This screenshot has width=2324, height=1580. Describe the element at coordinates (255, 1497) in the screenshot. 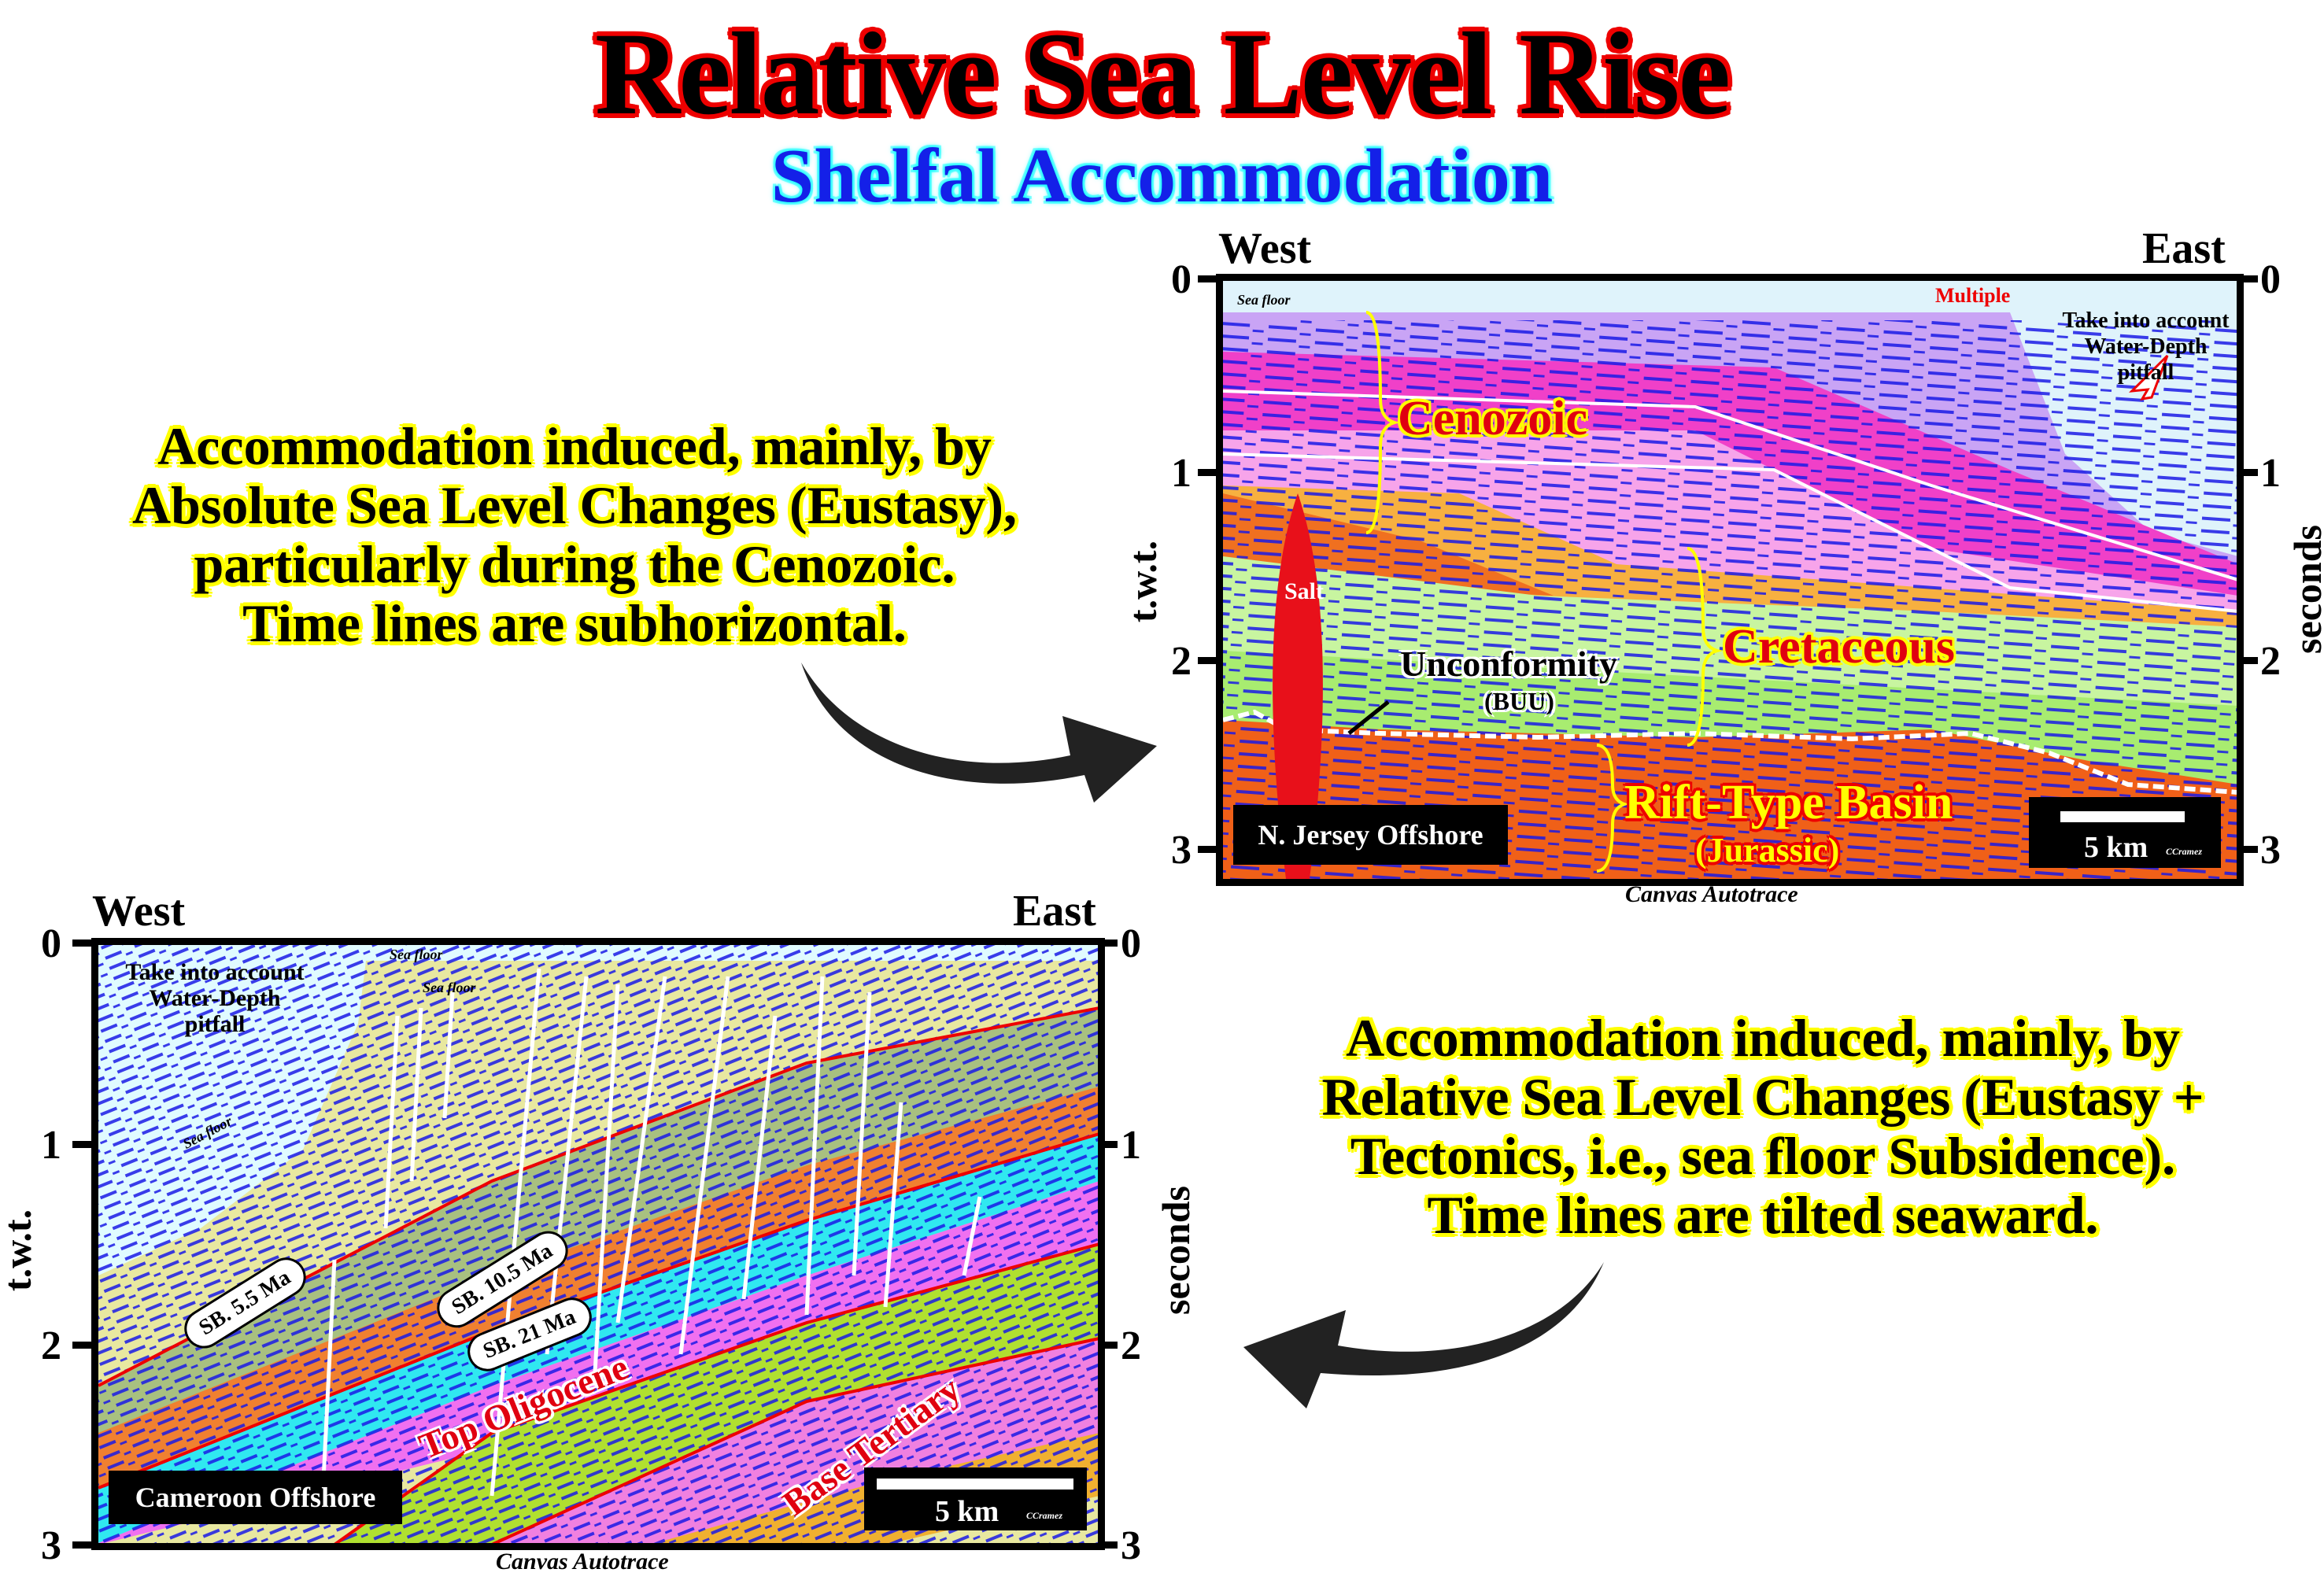

I see `location-label: Cameroon Offshore` at that location.